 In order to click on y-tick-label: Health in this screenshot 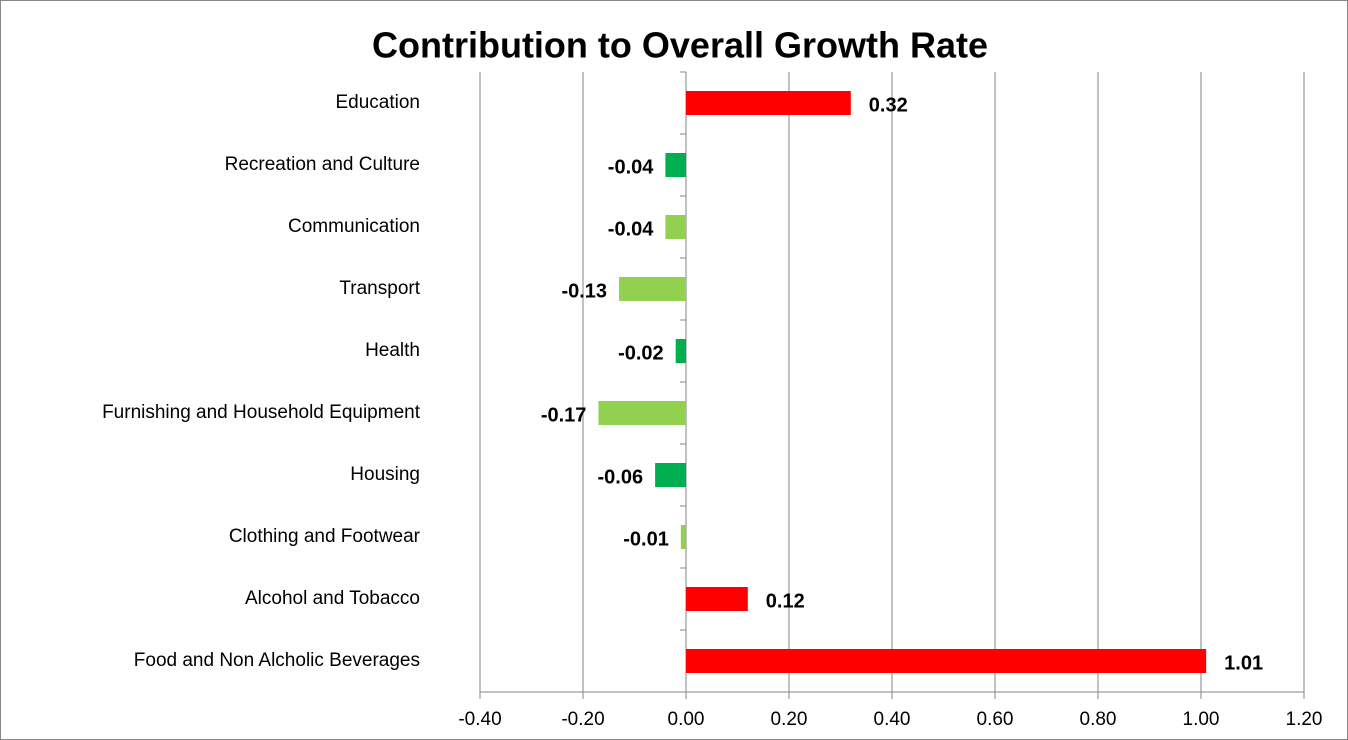, I will do `click(392, 350)`.